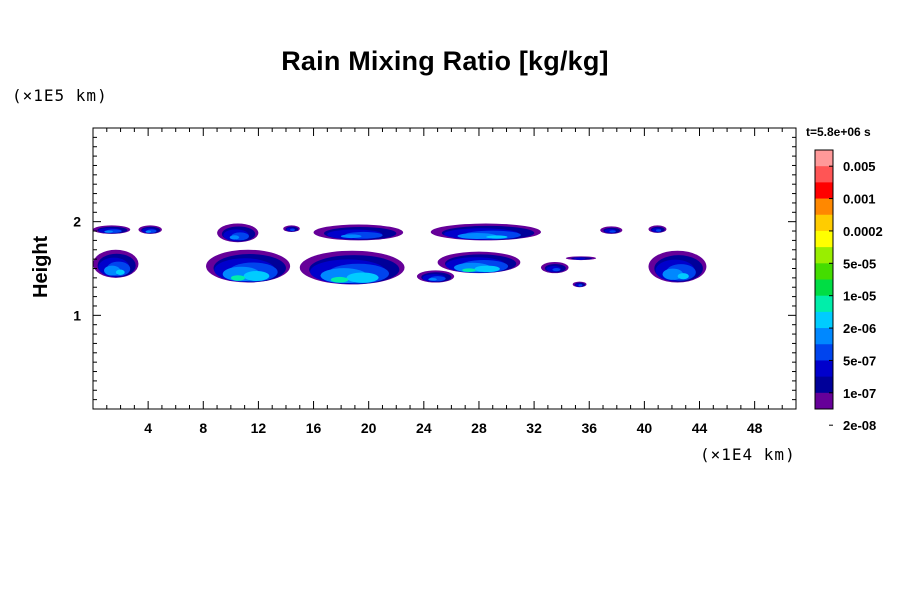  I want to click on colorbar-label: 5e-07, so click(859, 360).